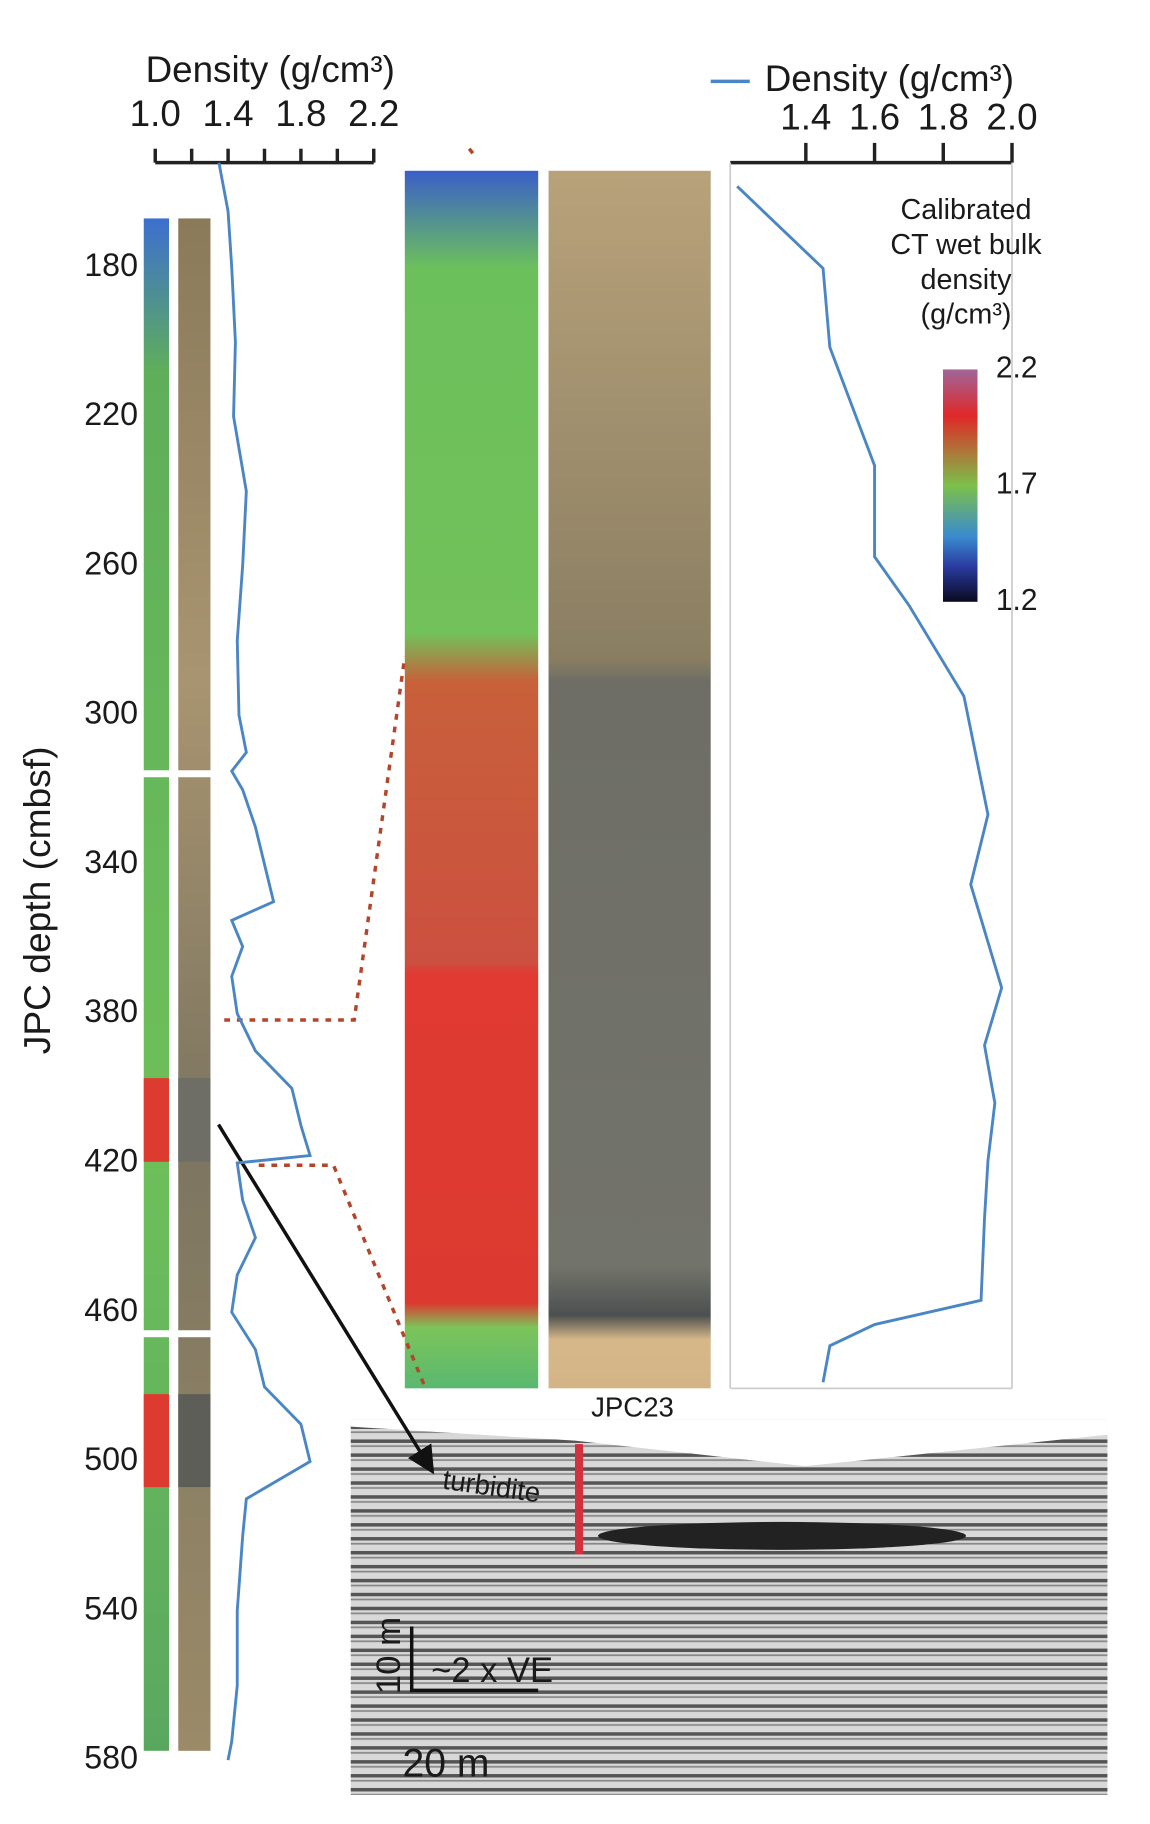 The height and width of the screenshot is (1824, 1150). What do you see at coordinates (889, 78) in the screenshot?
I see `legend-label: Density (g/cm³)` at bounding box center [889, 78].